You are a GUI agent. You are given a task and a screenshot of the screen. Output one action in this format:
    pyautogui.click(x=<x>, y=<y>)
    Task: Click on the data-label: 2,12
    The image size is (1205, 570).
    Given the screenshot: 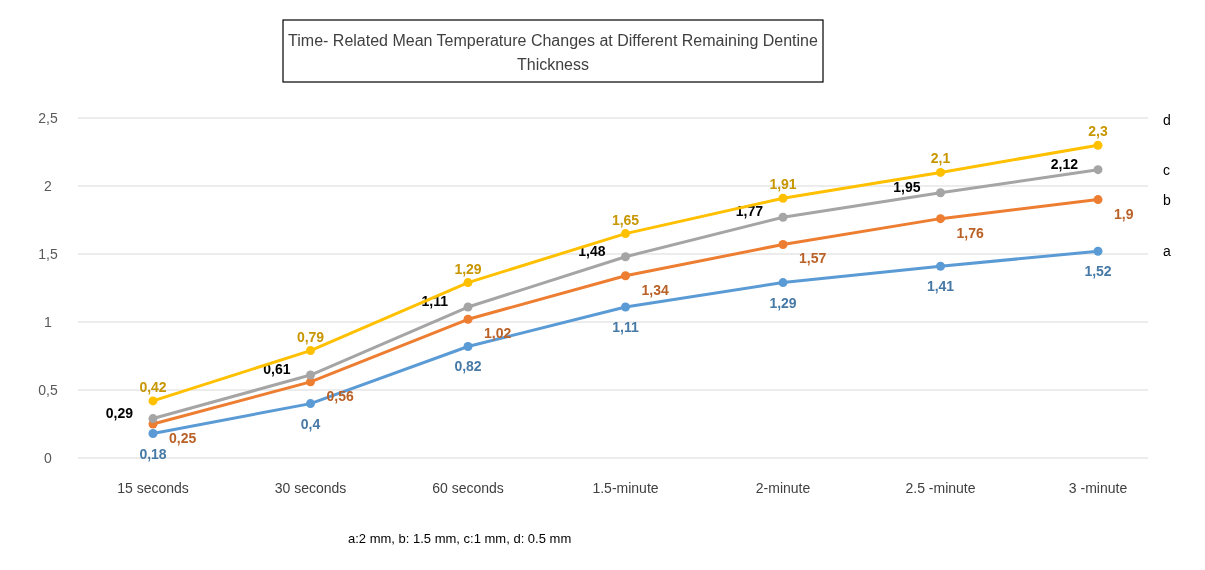 What is the action you would take?
    pyautogui.click(x=1064, y=163)
    